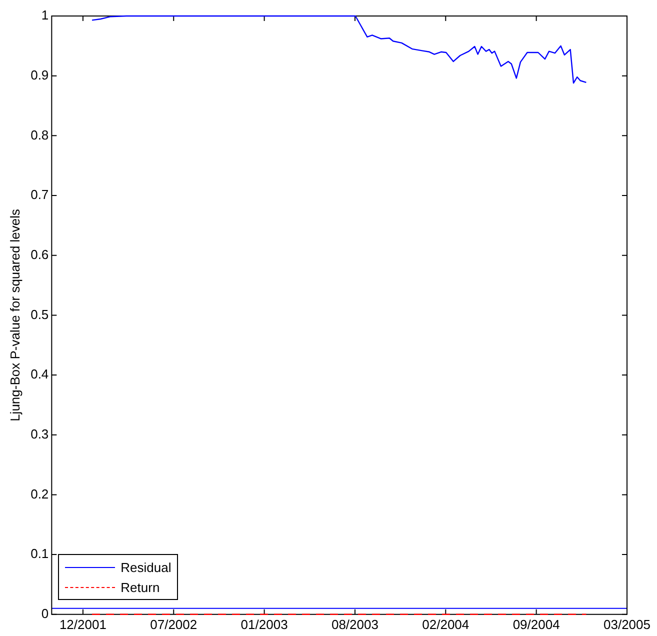 The width and height of the screenshot is (657, 636). What do you see at coordinates (146, 567) in the screenshot?
I see `legend-label: Residual` at bounding box center [146, 567].